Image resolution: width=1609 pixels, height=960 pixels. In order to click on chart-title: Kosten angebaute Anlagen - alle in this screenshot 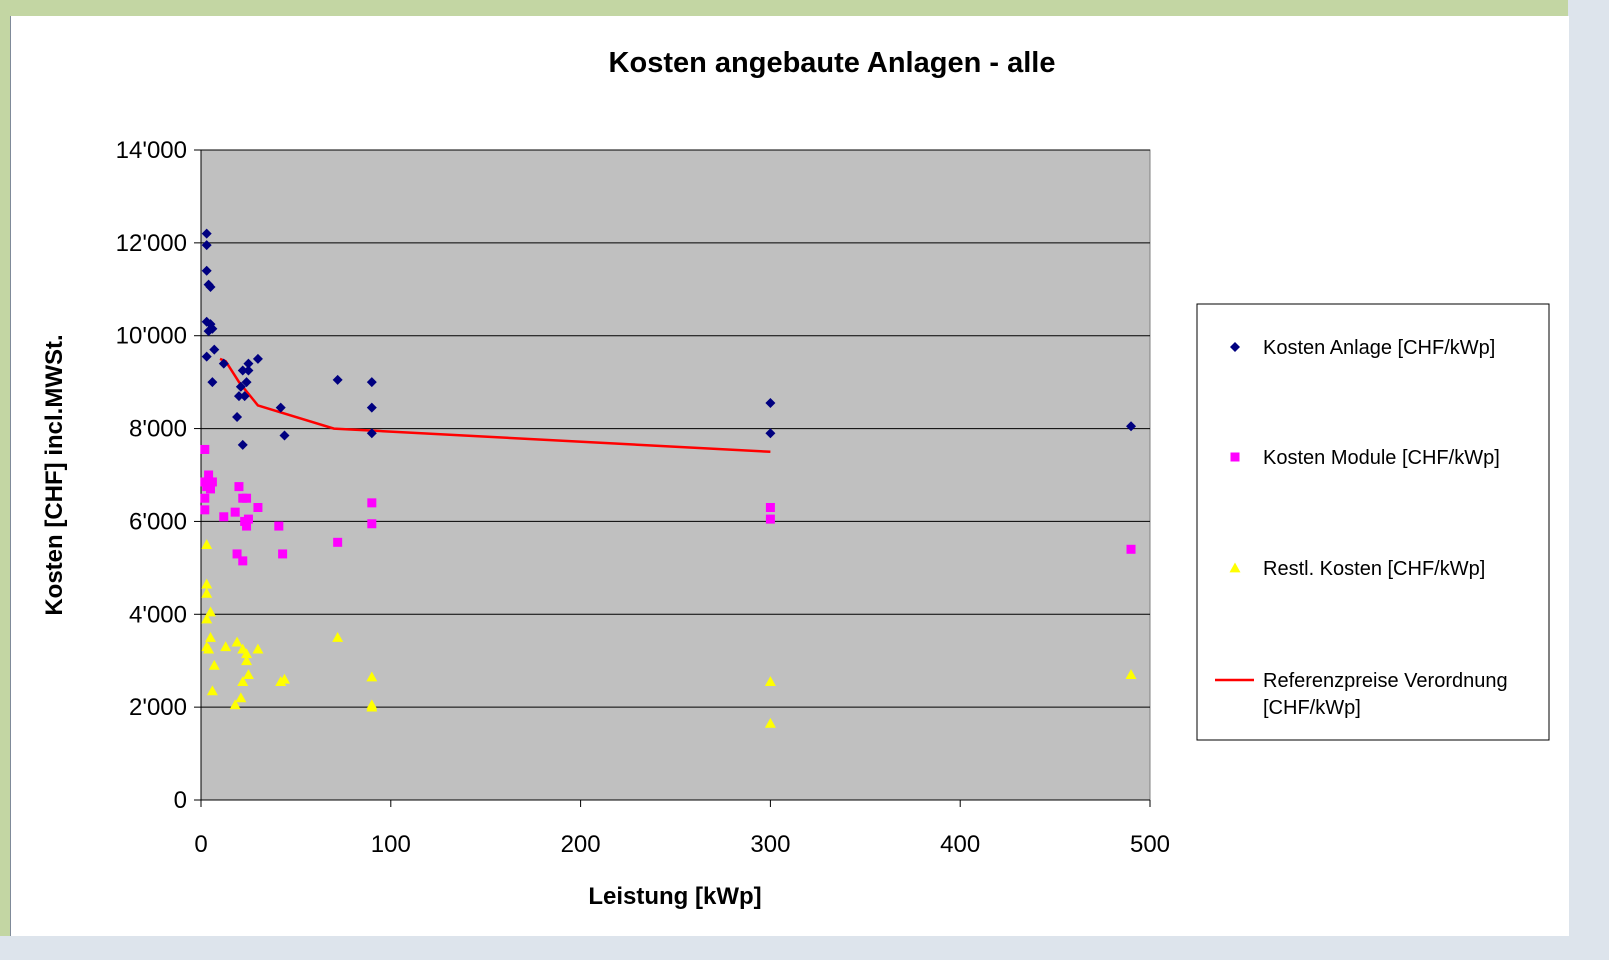, I will do `click(832, 63)`.